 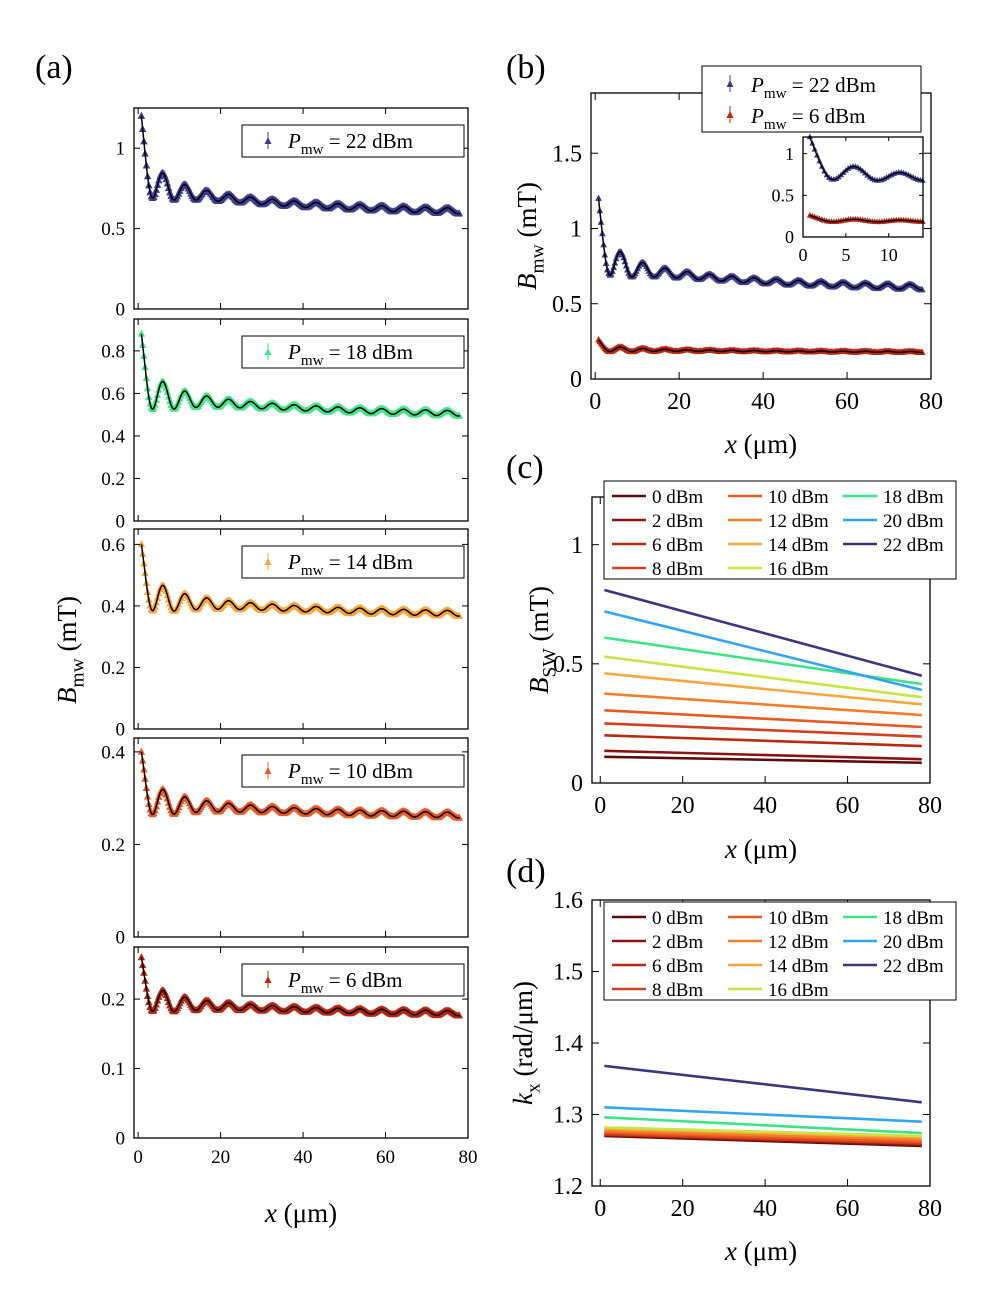 What do you see at coordinates (789, 237) in the screenshot?
I see `panel-b-inset-ytick-label: 0` at bounding box center [789, 237].